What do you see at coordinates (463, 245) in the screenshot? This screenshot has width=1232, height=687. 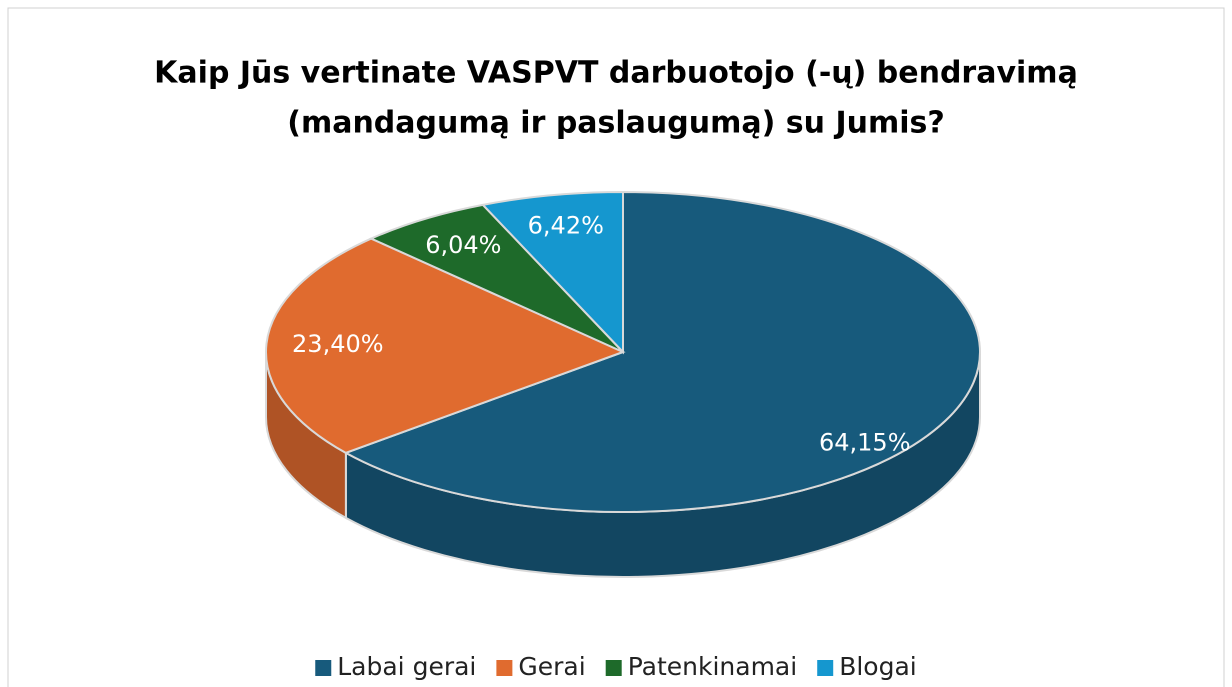 I see `value-label: 6,04%` at bounding box center [463, 245].